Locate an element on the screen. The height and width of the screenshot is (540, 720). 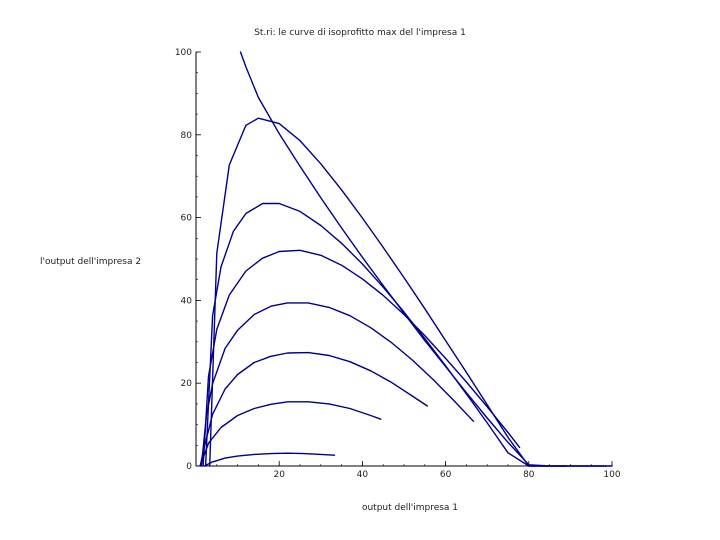
y-axis-label: l'output dell'impresa 2 is located at coordinates (91, 262).